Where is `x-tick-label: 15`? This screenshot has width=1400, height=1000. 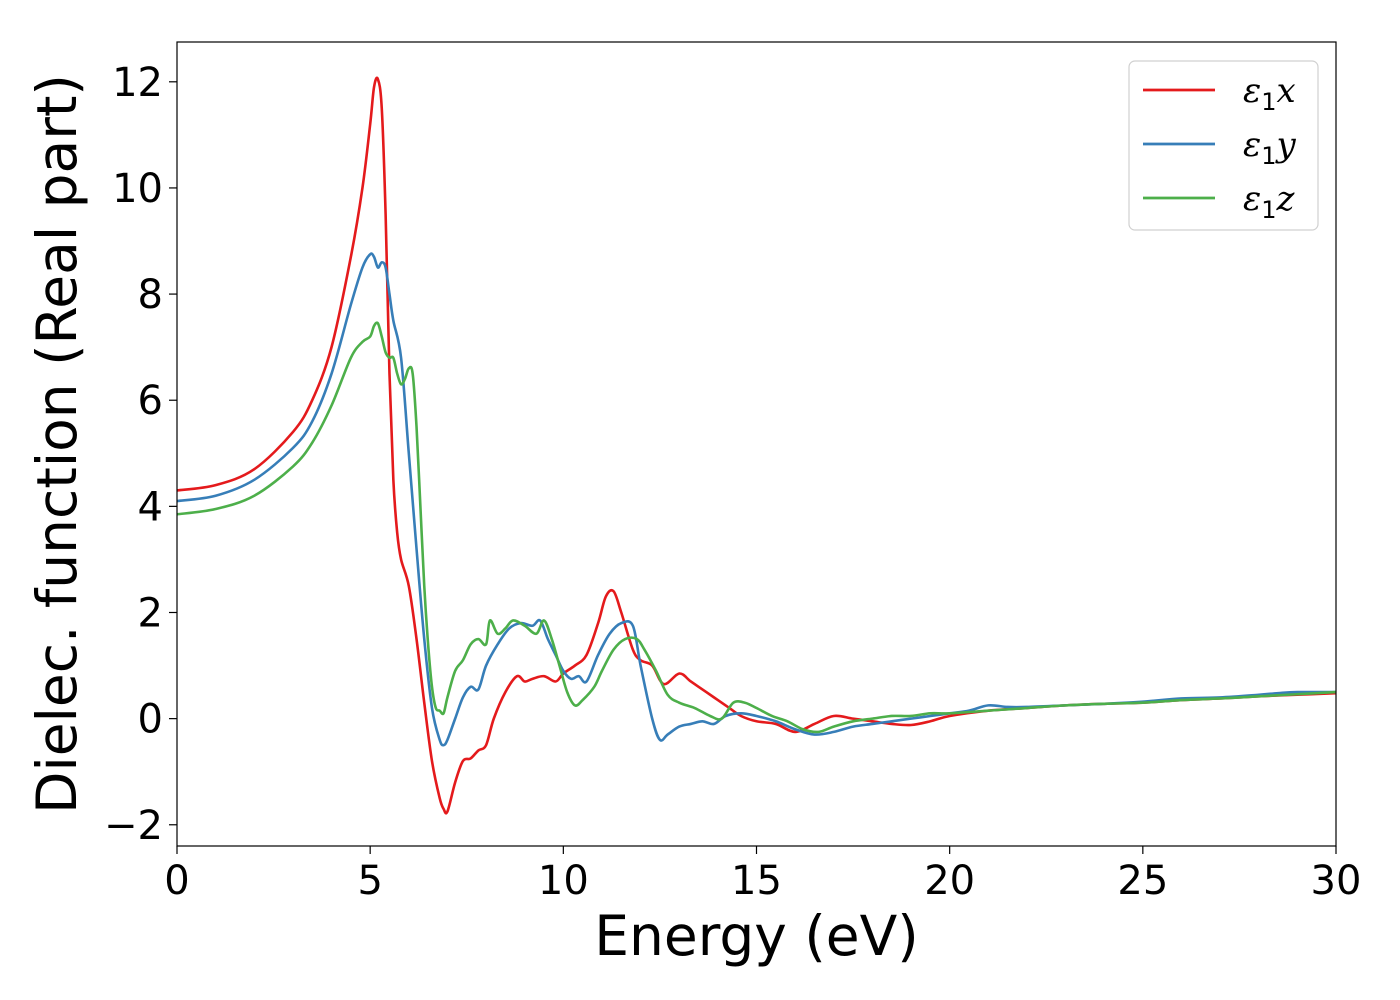
x-tick-label: 15 is located at coordinates (756, 881).